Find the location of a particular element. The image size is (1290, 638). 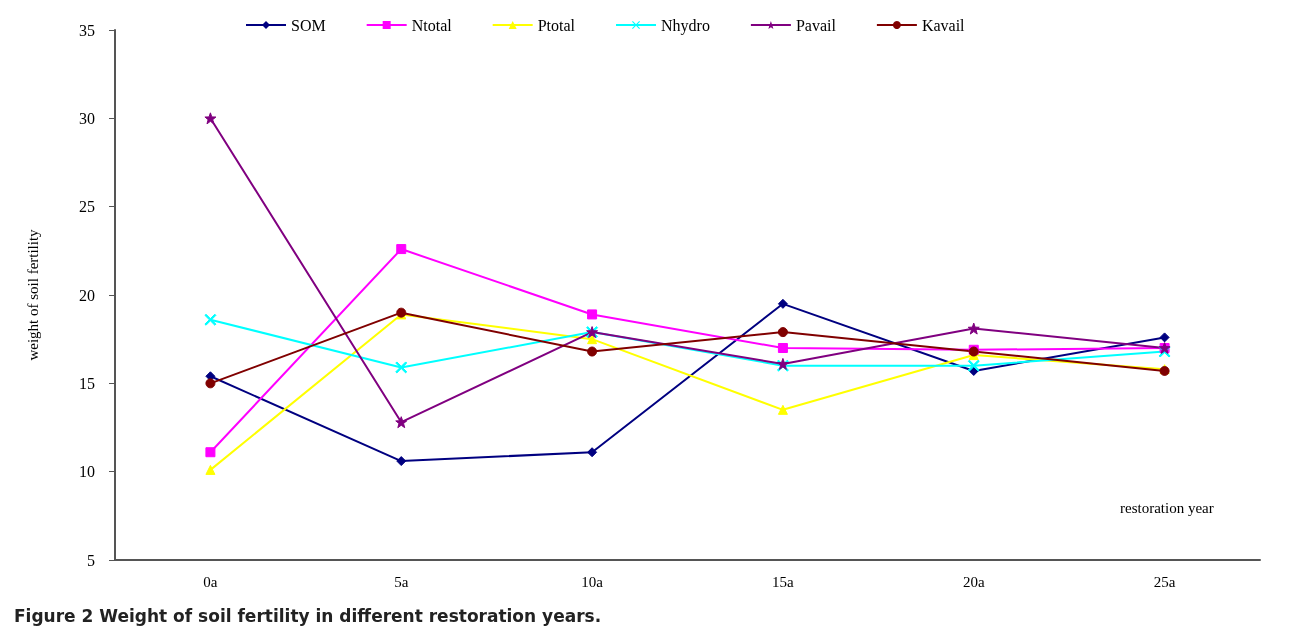

legend-label: Nhydro is located at coordinates (685, 25).